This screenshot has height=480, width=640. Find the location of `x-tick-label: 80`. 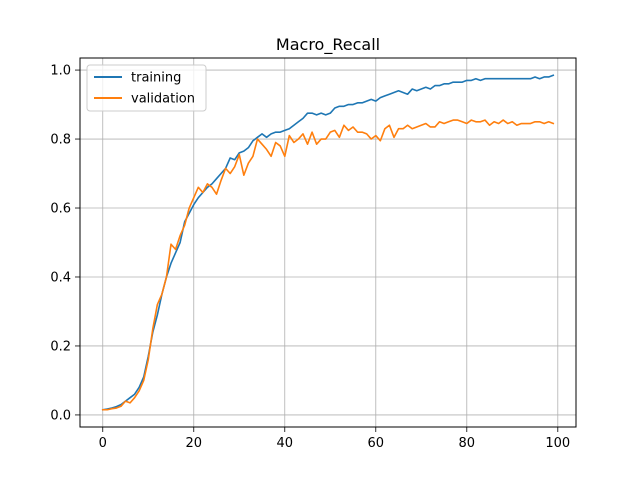

x-tick-label: 80 is located at coordinates (467, 443).